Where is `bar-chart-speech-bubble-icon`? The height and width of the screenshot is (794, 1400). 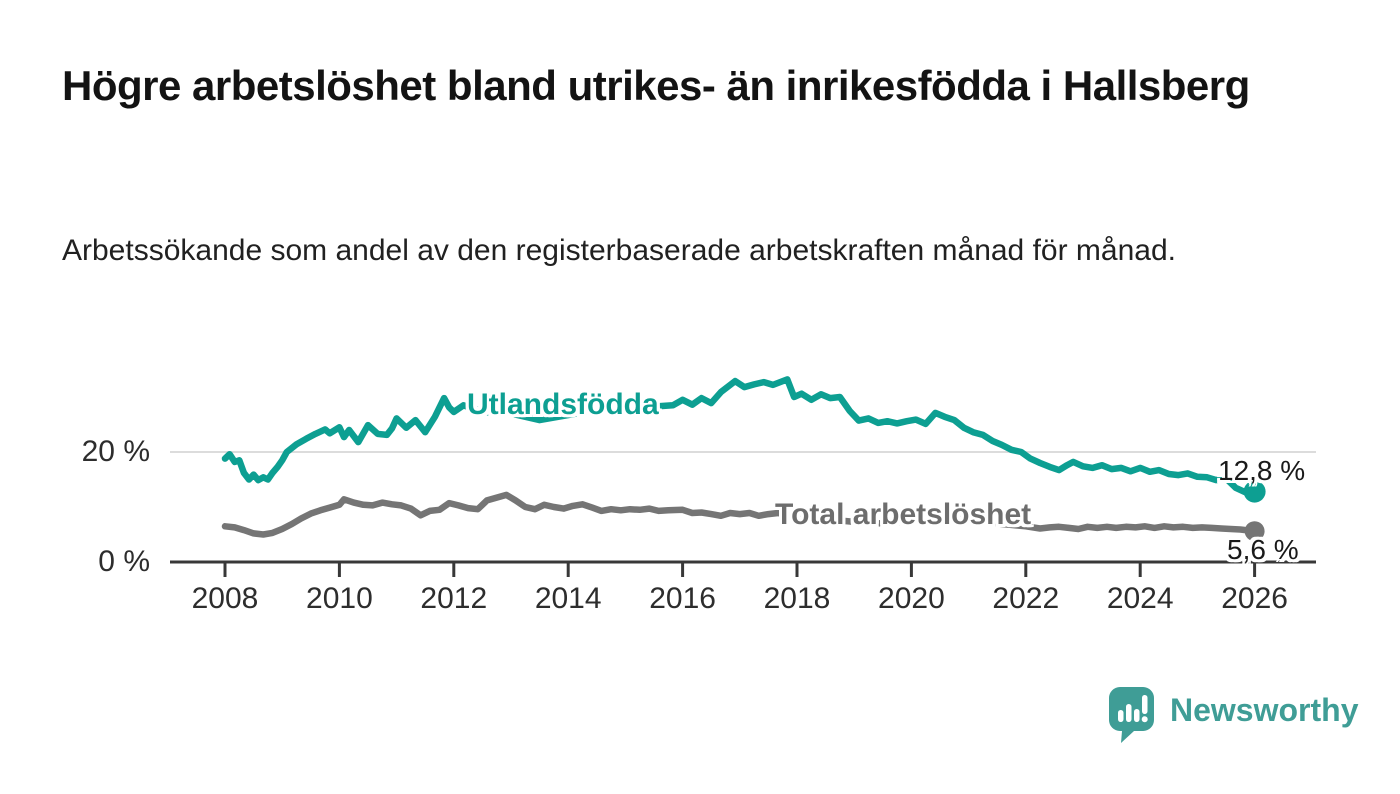 bar-chart-speech-bubble-icon is located at coordinates (1131, 715).